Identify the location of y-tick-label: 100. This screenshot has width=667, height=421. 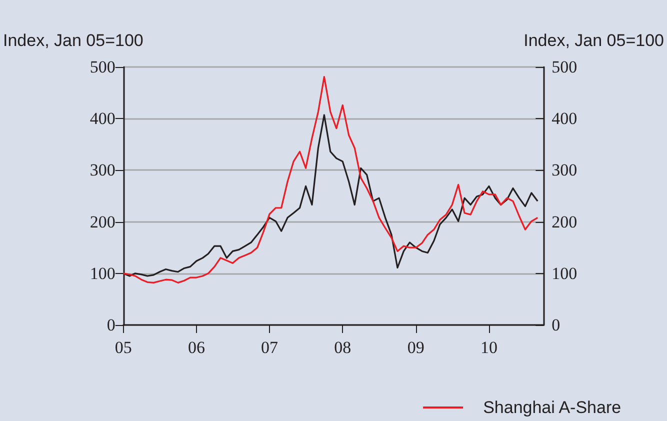
(103, 273).